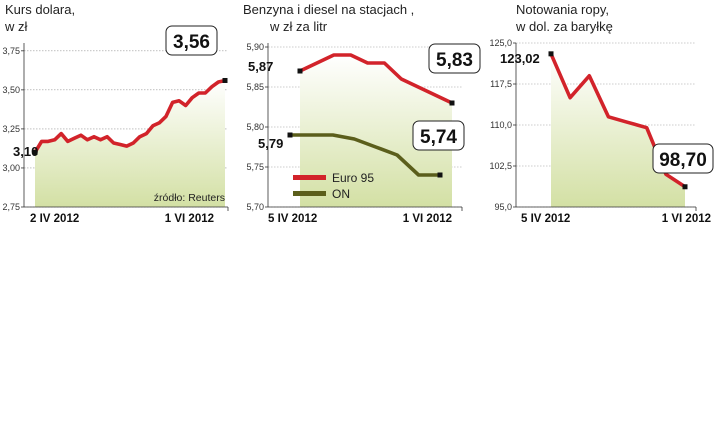 Image resolution: width=720 pixels, height=438 pixels. What do you see at coordinates (54, 219) in the screenshot?
I see `x-start-label: 2 IV 2012` at bounding box center [54, 219].